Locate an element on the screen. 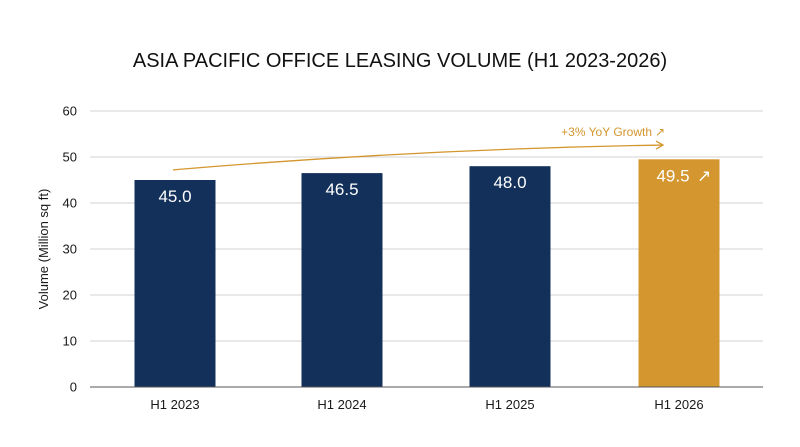 Image resolution: width=800 pixels, height=447 pixels. y-axis-ticks: 0 10 20 30 40 50 60 is located at coordinates (70, 249).